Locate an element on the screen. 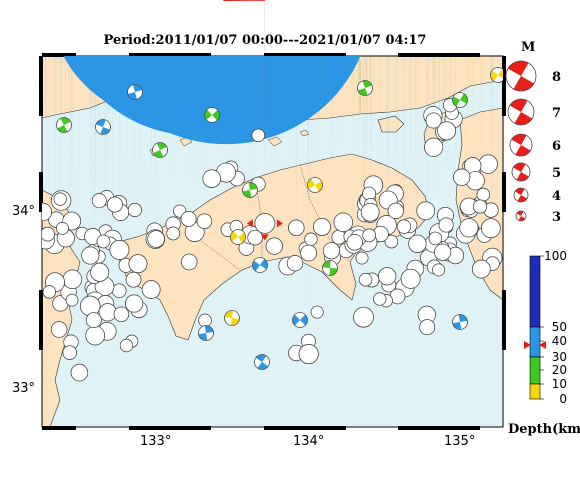 This screenshot has width=580, height=500. mainshock-beachball is located at coordinates (249, 117).